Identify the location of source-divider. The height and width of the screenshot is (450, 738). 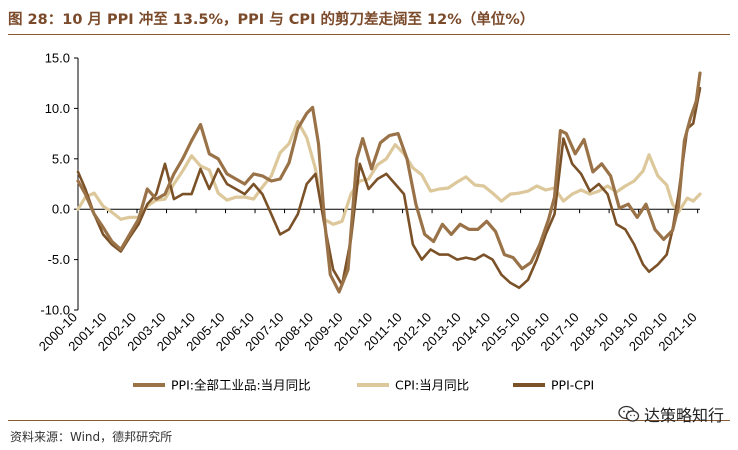
(369, 420).